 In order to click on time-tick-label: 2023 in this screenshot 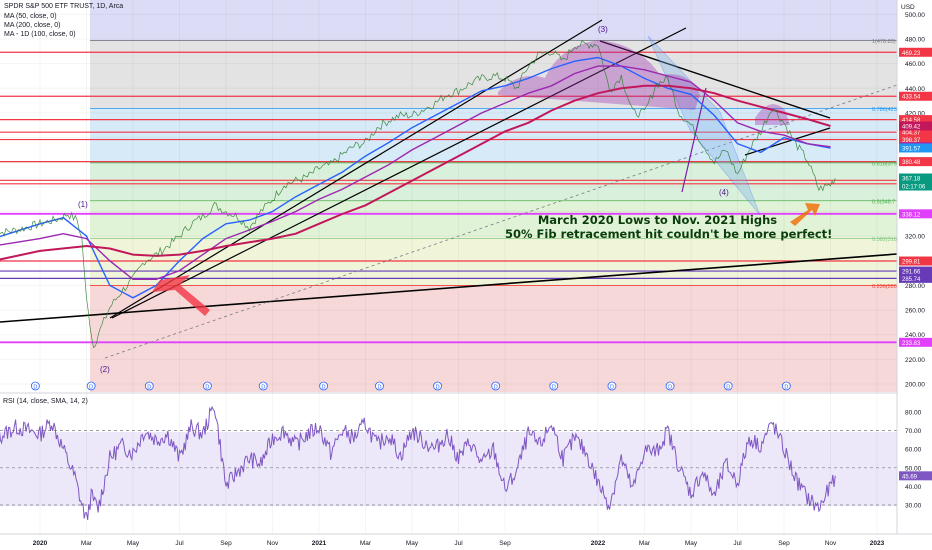, I will do `click(877, 543)`.